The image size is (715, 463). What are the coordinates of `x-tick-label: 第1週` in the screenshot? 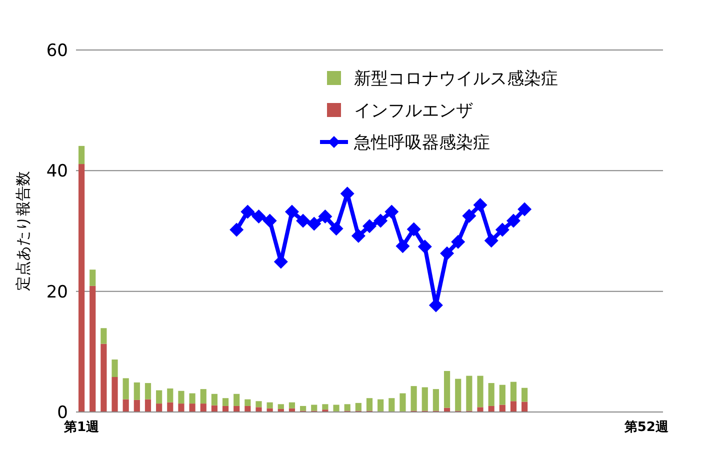 It's located at (81, 427).